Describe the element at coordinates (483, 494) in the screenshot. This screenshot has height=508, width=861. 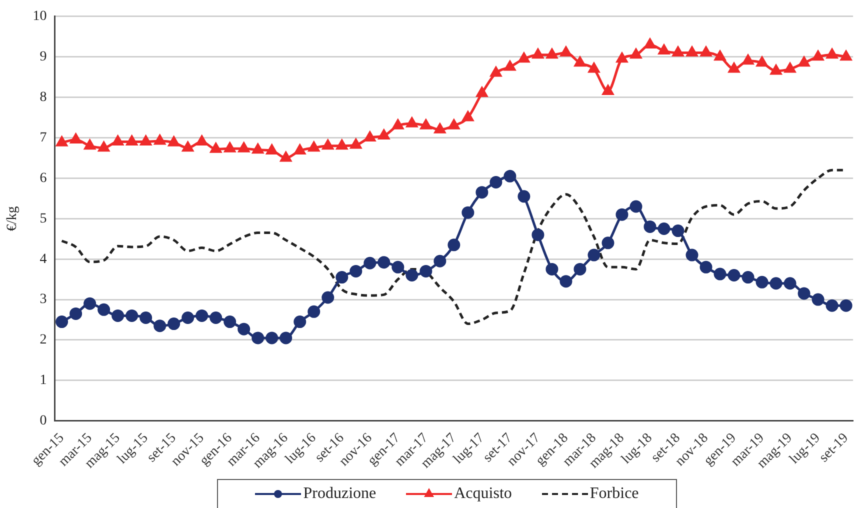
I see `legend-label: Acquisto` at that location.